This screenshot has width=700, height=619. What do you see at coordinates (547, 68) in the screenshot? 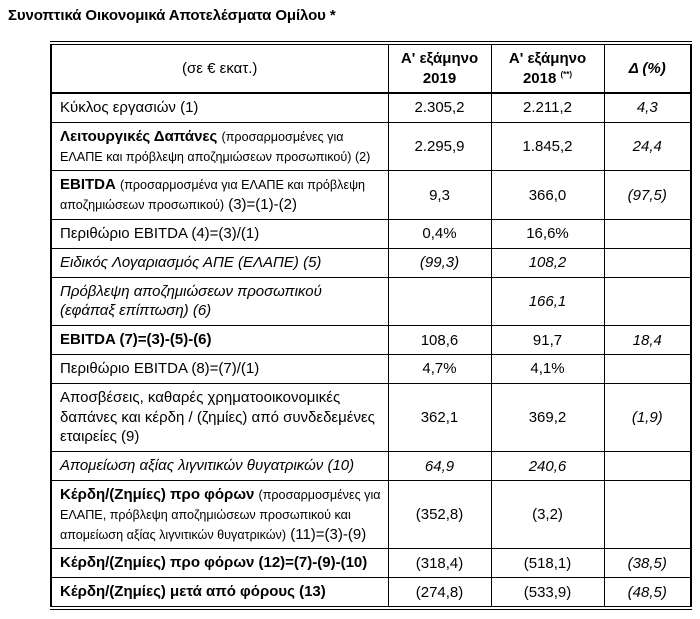
I see `column-header-2018: Α' εξάμηνο 2018 (**)` at bounding box center [547, 68].